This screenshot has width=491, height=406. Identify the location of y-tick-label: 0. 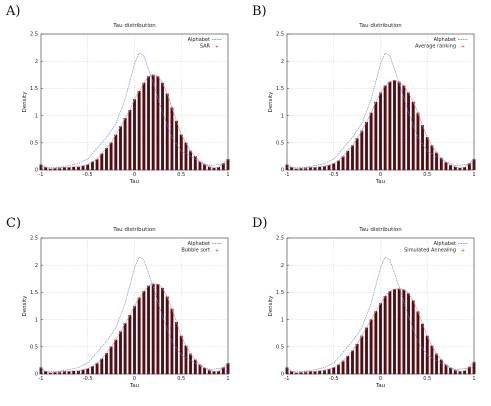
(282, 375).